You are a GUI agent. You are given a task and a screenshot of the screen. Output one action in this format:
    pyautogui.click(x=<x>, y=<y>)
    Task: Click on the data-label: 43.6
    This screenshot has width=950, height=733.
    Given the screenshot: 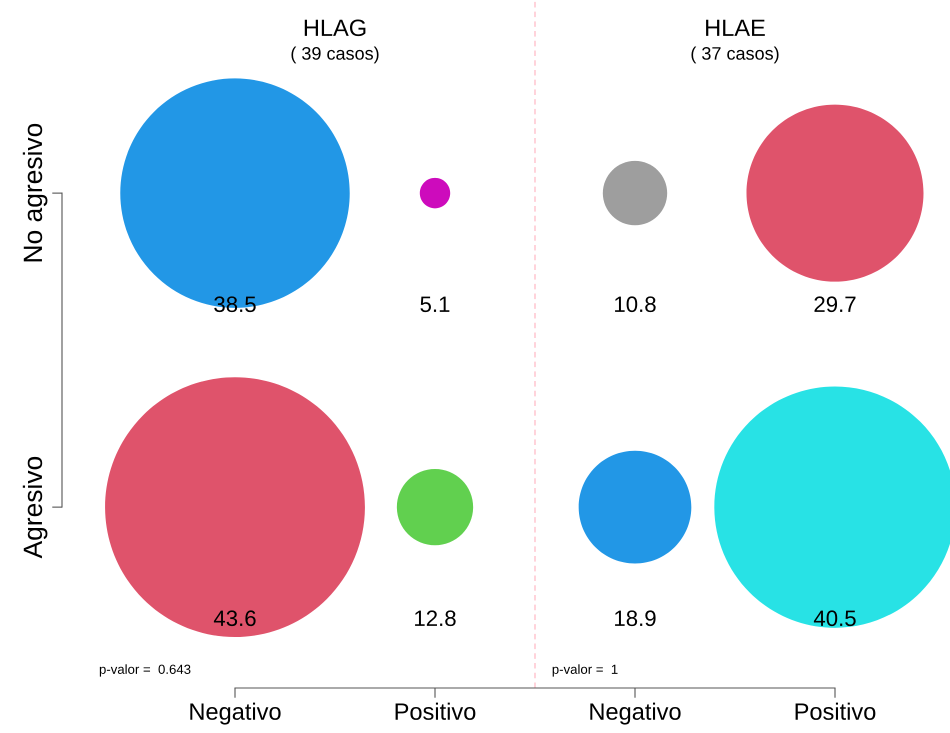 What is the action you would take?
    pyautogui.click(x=235, y=618)
    